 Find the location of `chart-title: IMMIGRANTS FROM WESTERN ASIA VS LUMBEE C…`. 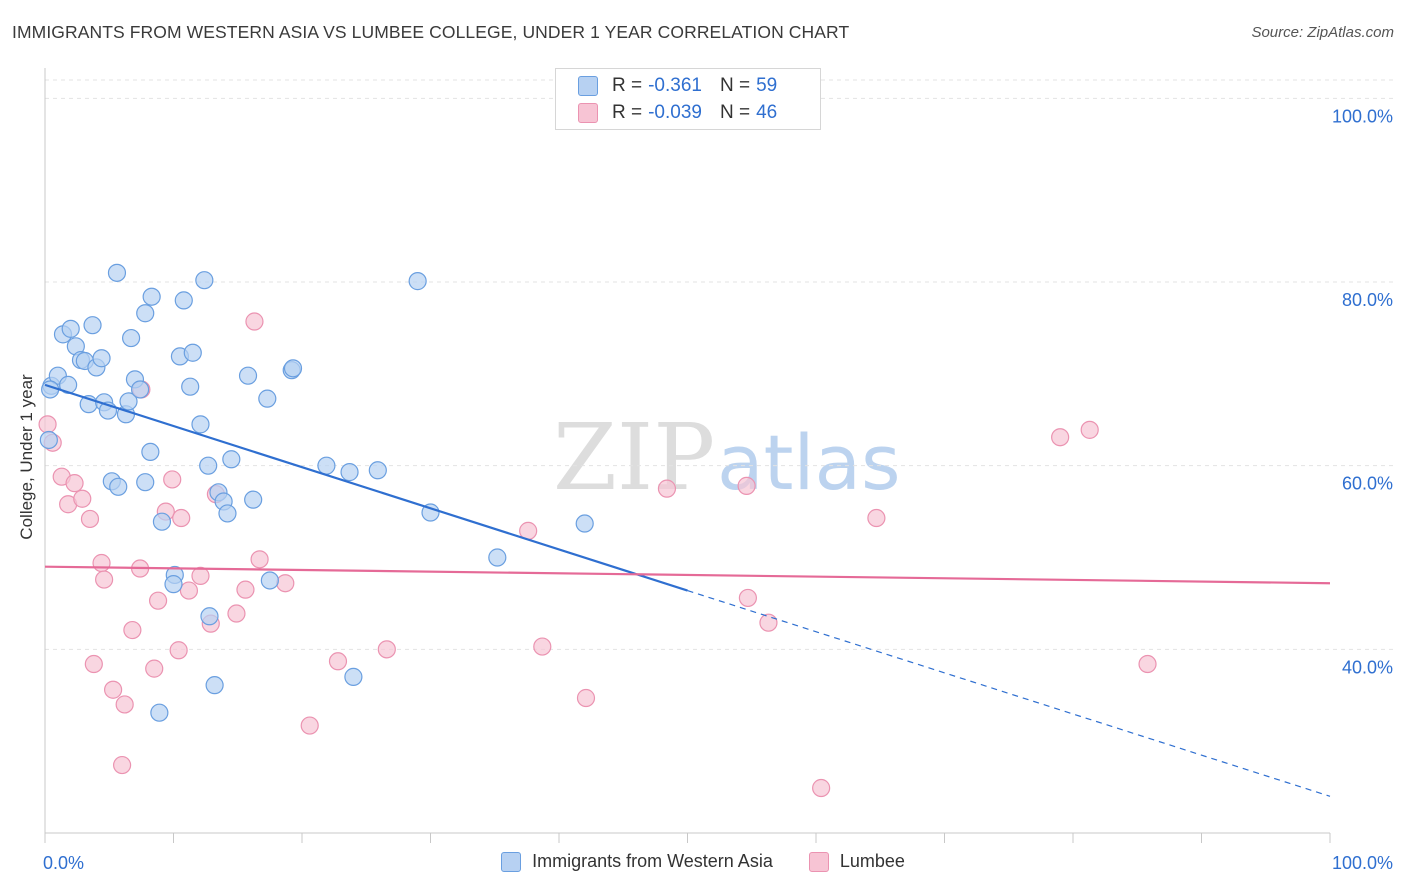

chart-title: IMMIGRANTS FROM WESTERN ASIA VS LUMBEE C… is located at coordinates (431, 32).